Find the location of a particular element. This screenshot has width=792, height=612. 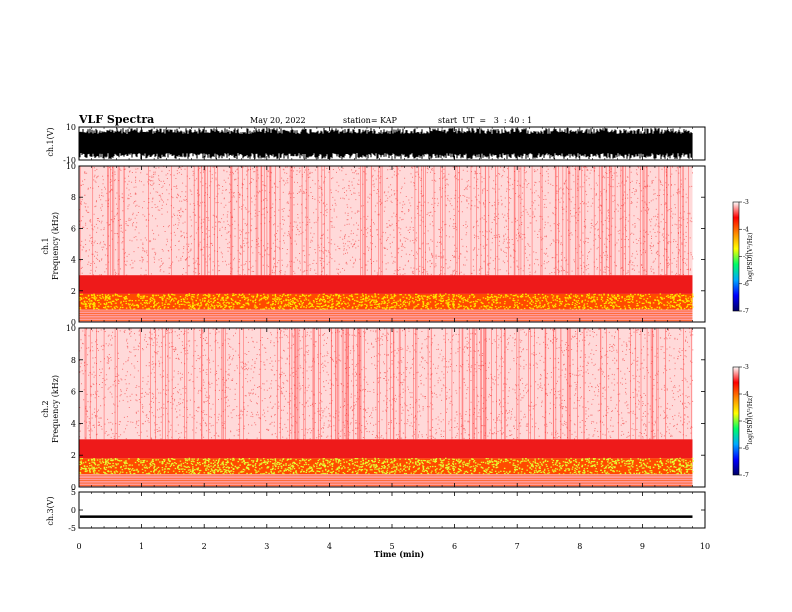

x-tick-label: 2 is located at coordinates (204, 546).